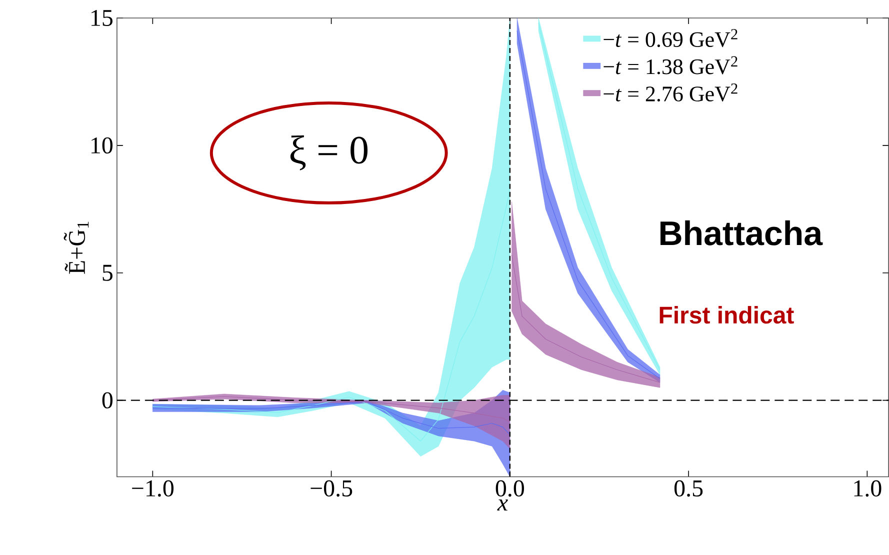  What do you see at coordinates (329, 153) in the screenshot?
I see `annotation: ξ = 0` at bounding box center [329, 153].